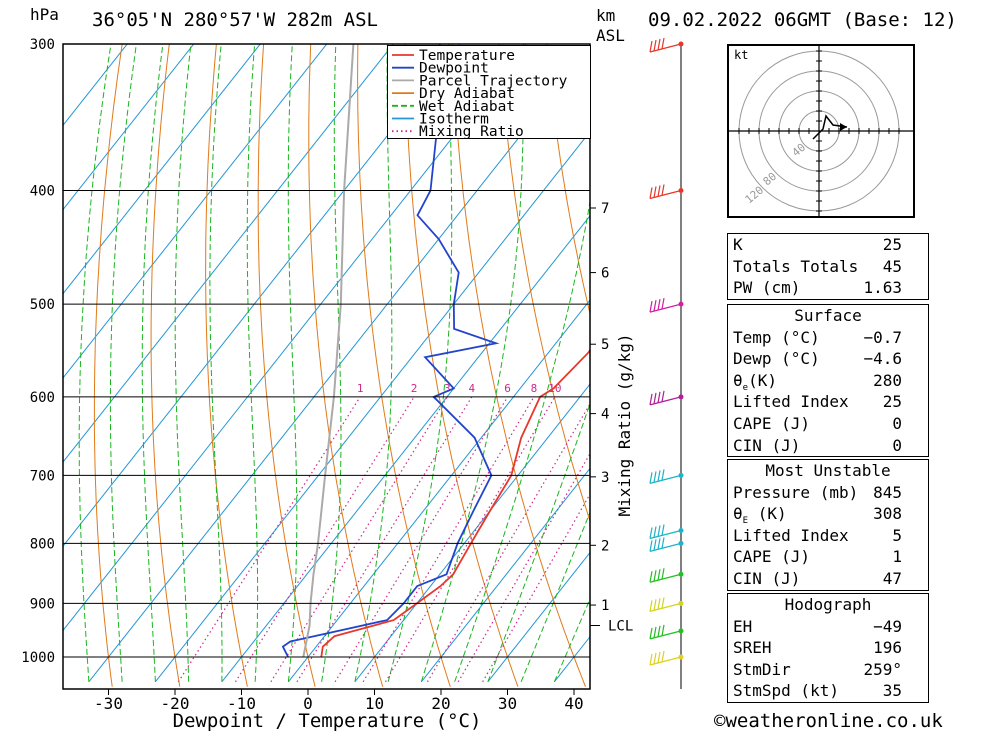  Describe the element at coordinates (828, 315) in the screenshot. I see `surface-title: Surface` at that location.